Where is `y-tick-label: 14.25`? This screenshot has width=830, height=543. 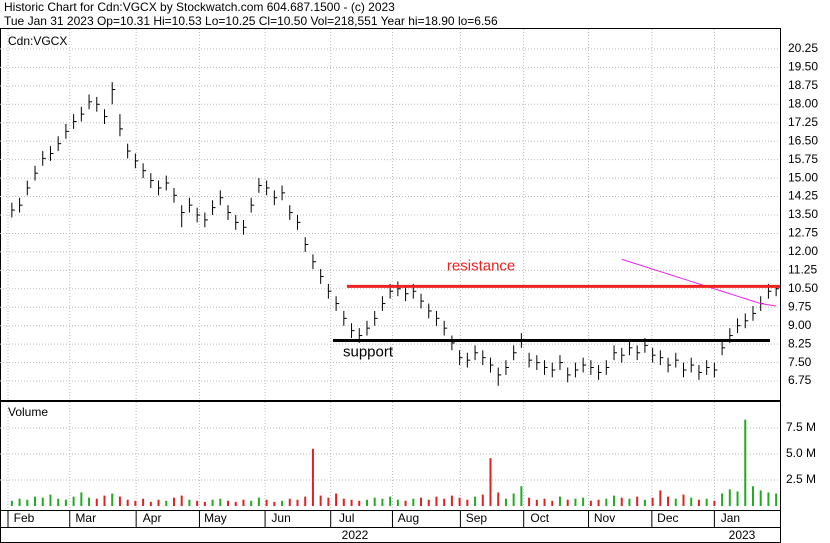
y-tick-label: 14.25 is located at coordinates (803, 196).